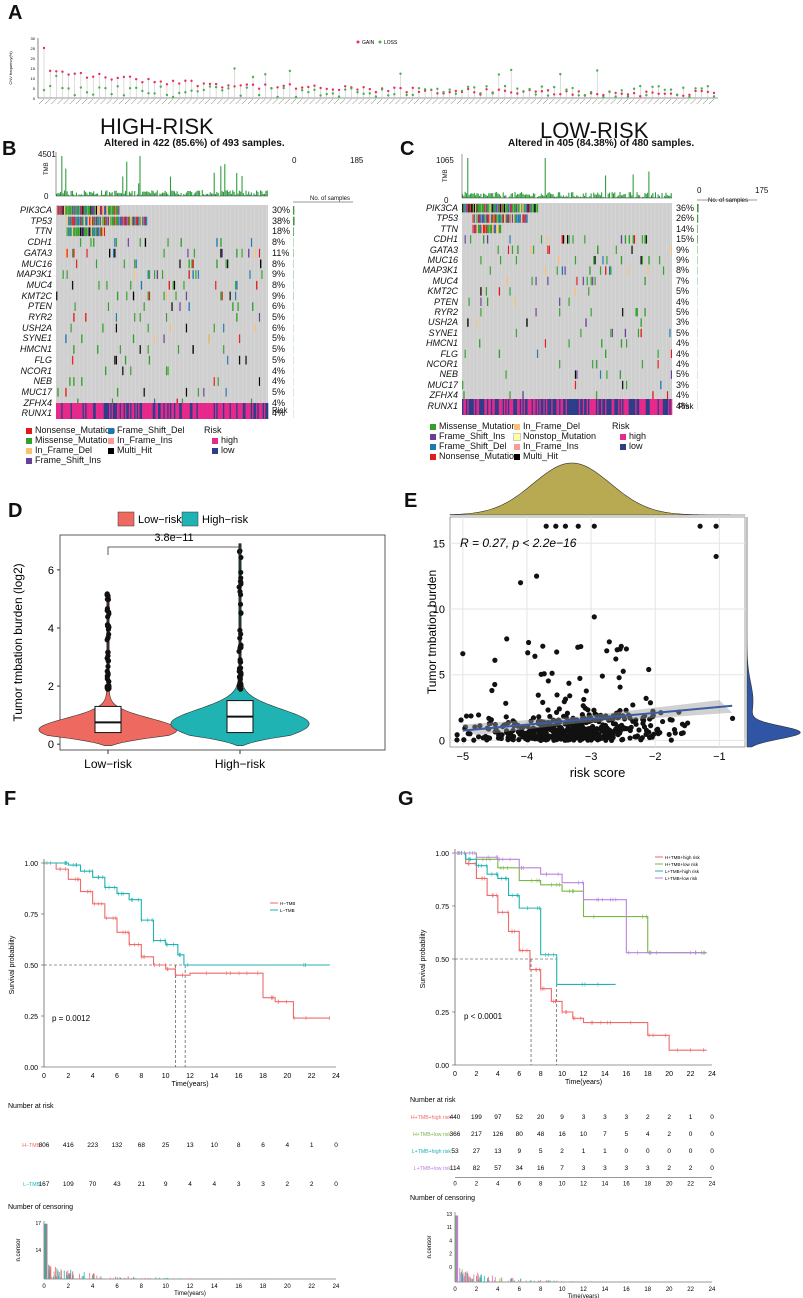 The image size is (803, 1298). I want to click on gene-percent: 11%, so click(281, 252).